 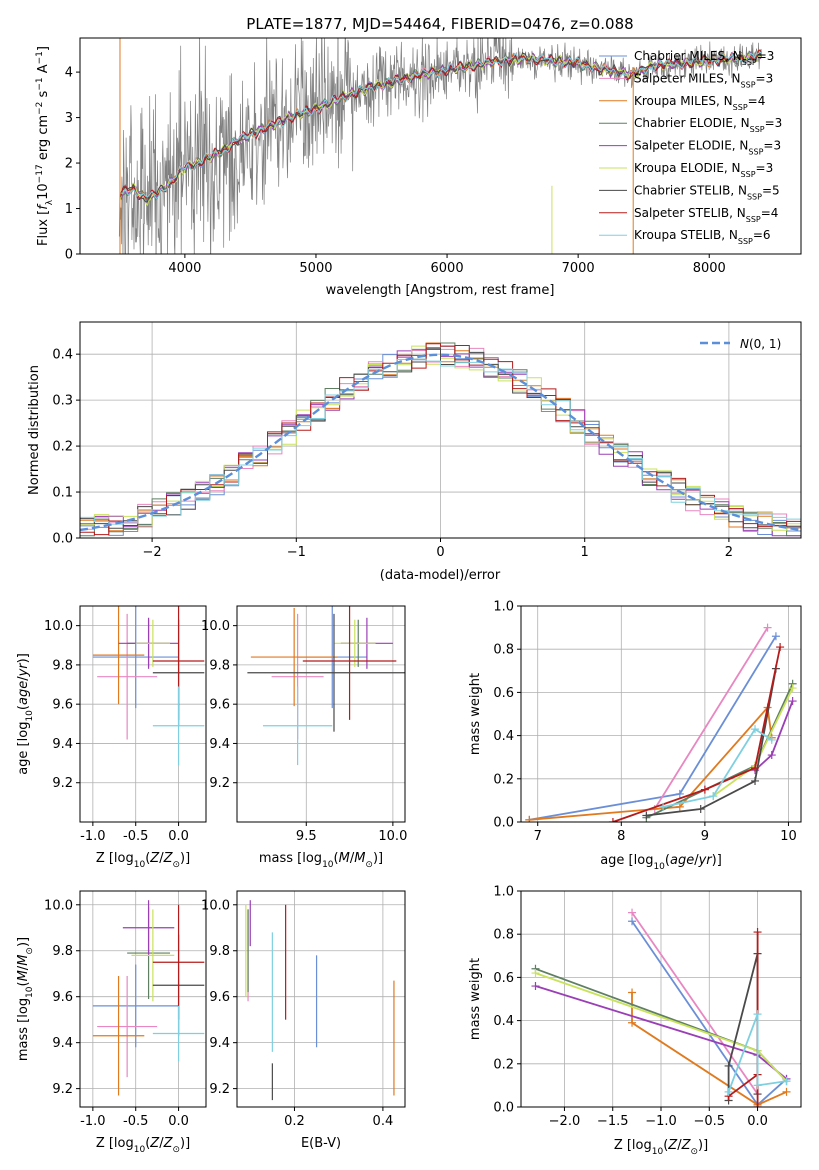 I want to click on x-tick-label: −1, so click(x=296, y=552).